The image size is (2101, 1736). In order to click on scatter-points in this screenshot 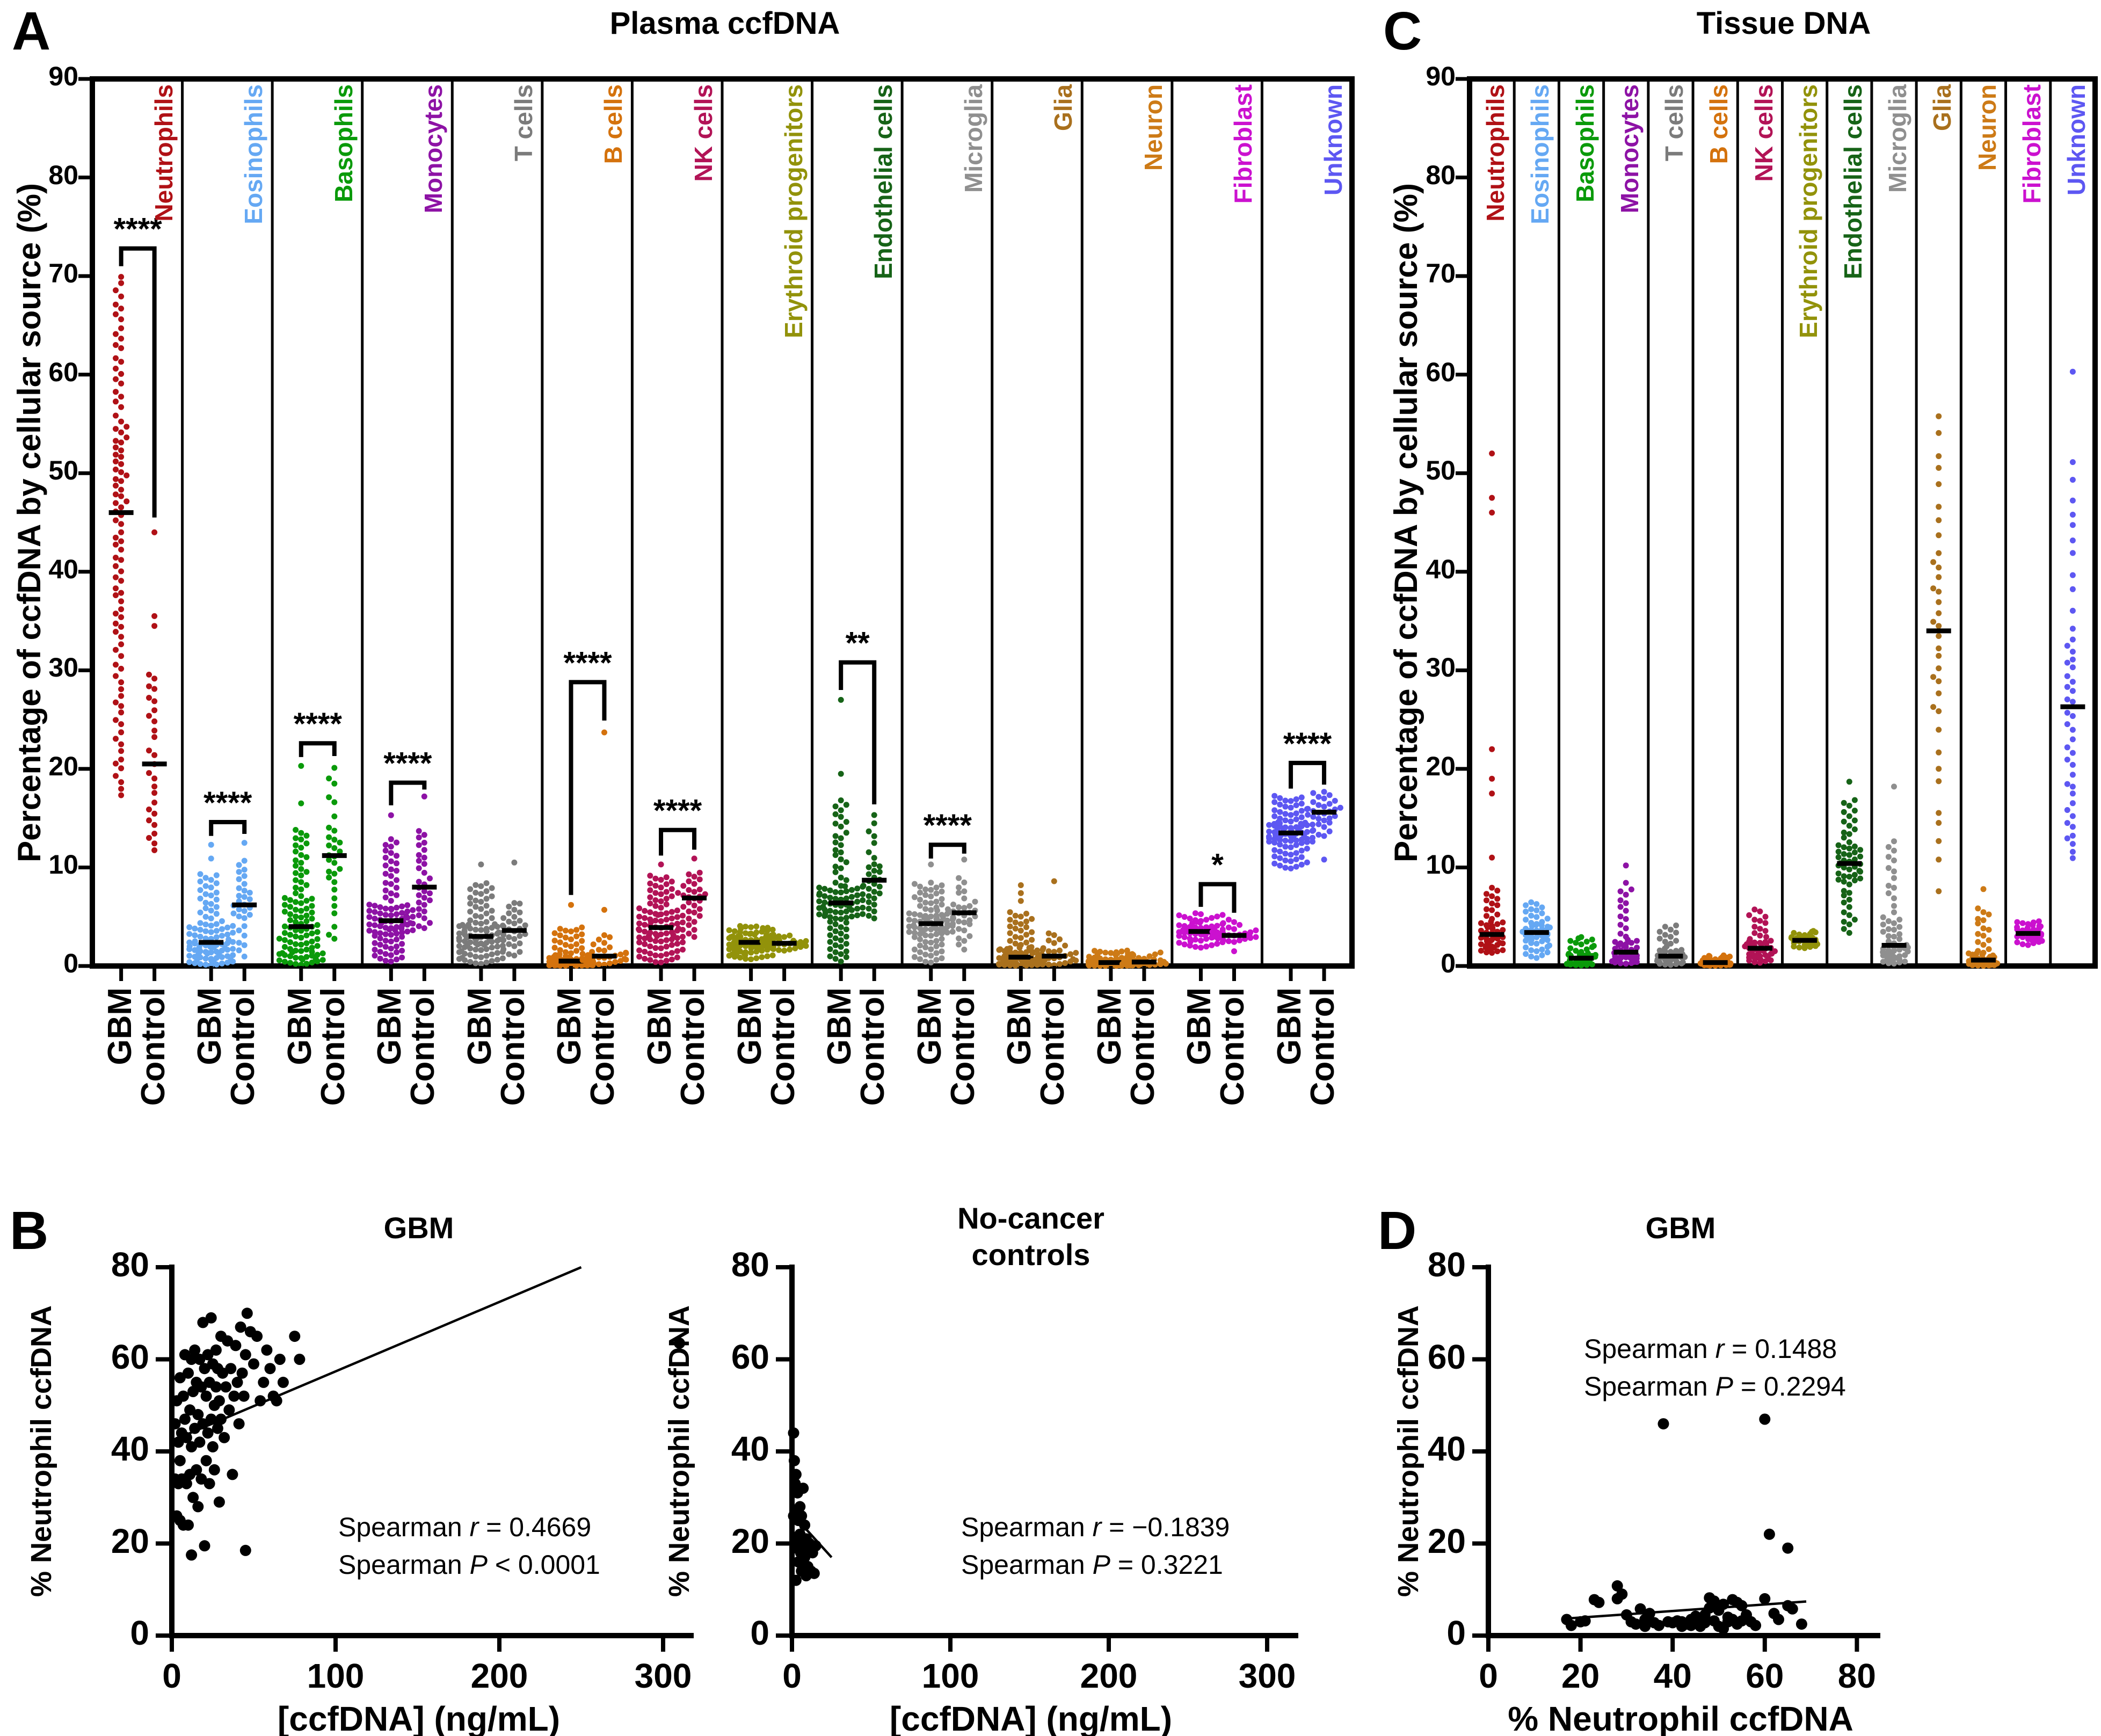, I will do `click(1684, 1524)`.